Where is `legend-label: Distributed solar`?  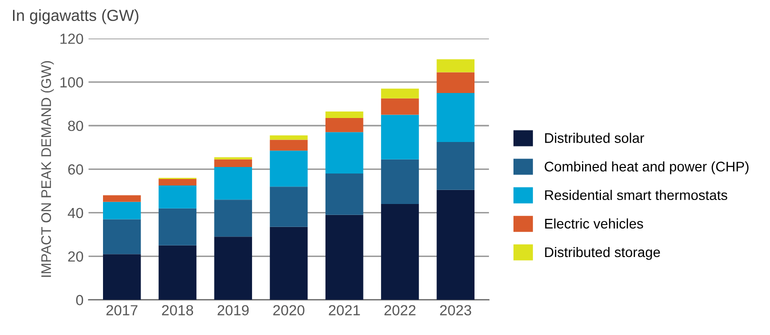
legend-label: Distributed solar is located at coordinates (594, 137).